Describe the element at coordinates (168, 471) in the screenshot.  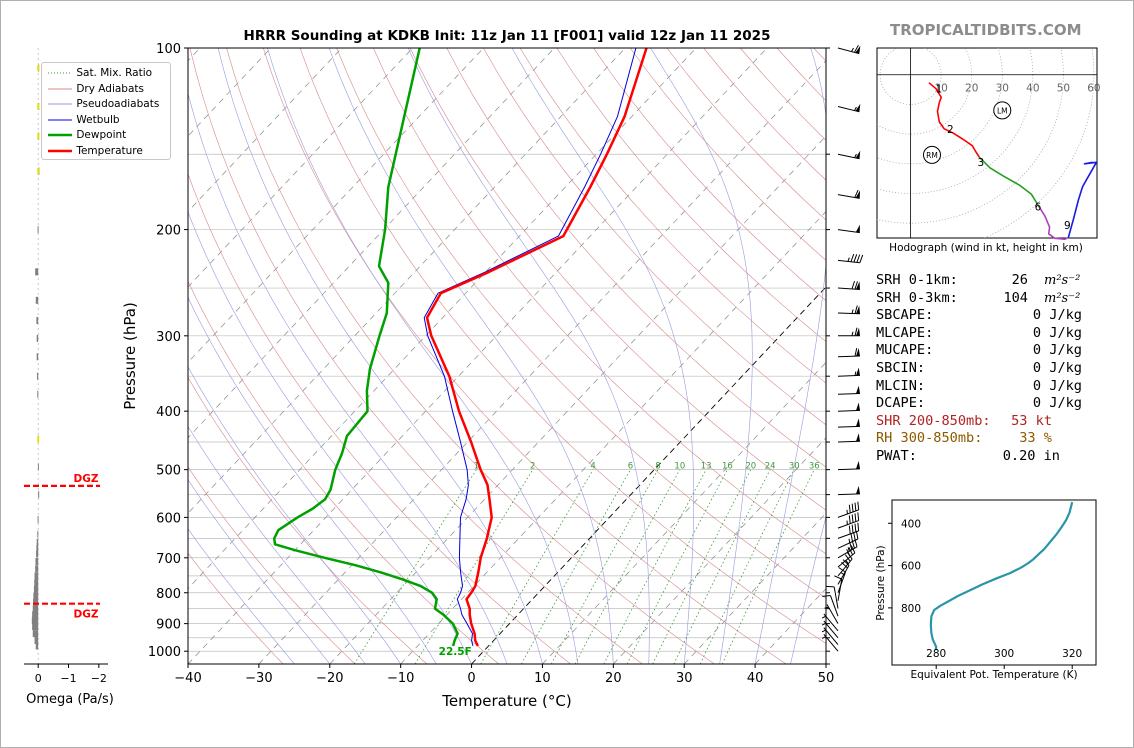
I see `y-tick-label: 500` at that location.